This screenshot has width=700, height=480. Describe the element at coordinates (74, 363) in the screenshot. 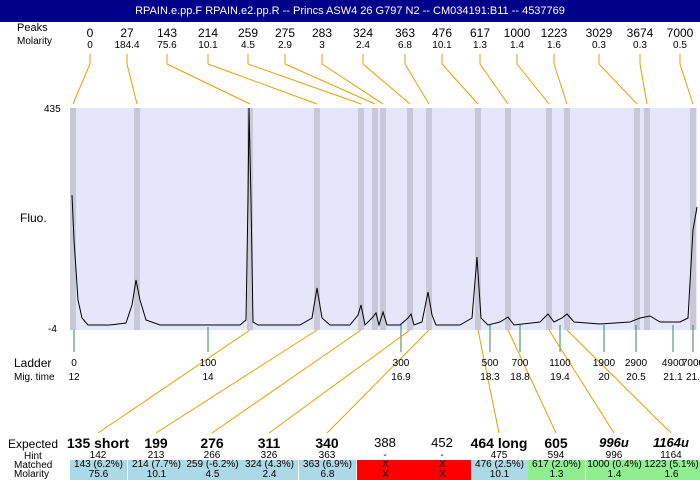

I see `ladder-size: 0` at that location.